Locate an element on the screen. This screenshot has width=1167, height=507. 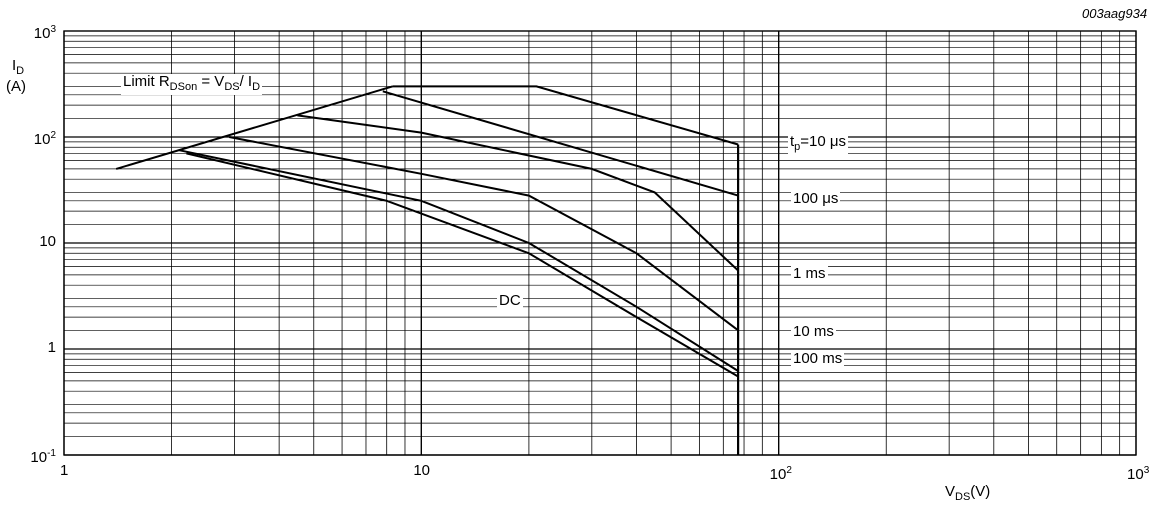
x-axis-label-unit: (V) is located at coordinates (980, 491).